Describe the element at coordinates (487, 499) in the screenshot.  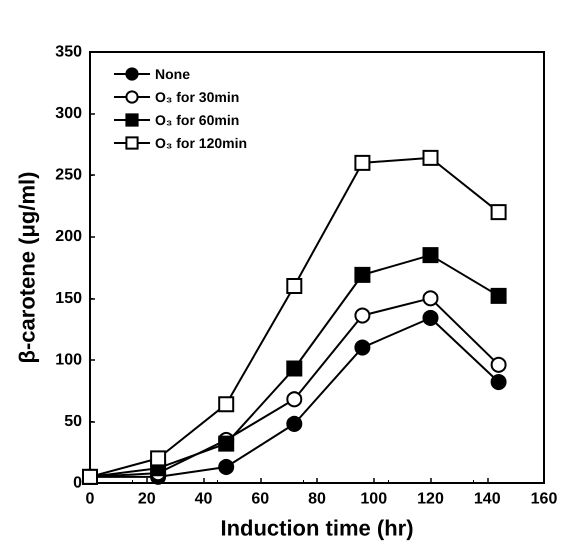
I see `x-tick-label: 140` at that location.